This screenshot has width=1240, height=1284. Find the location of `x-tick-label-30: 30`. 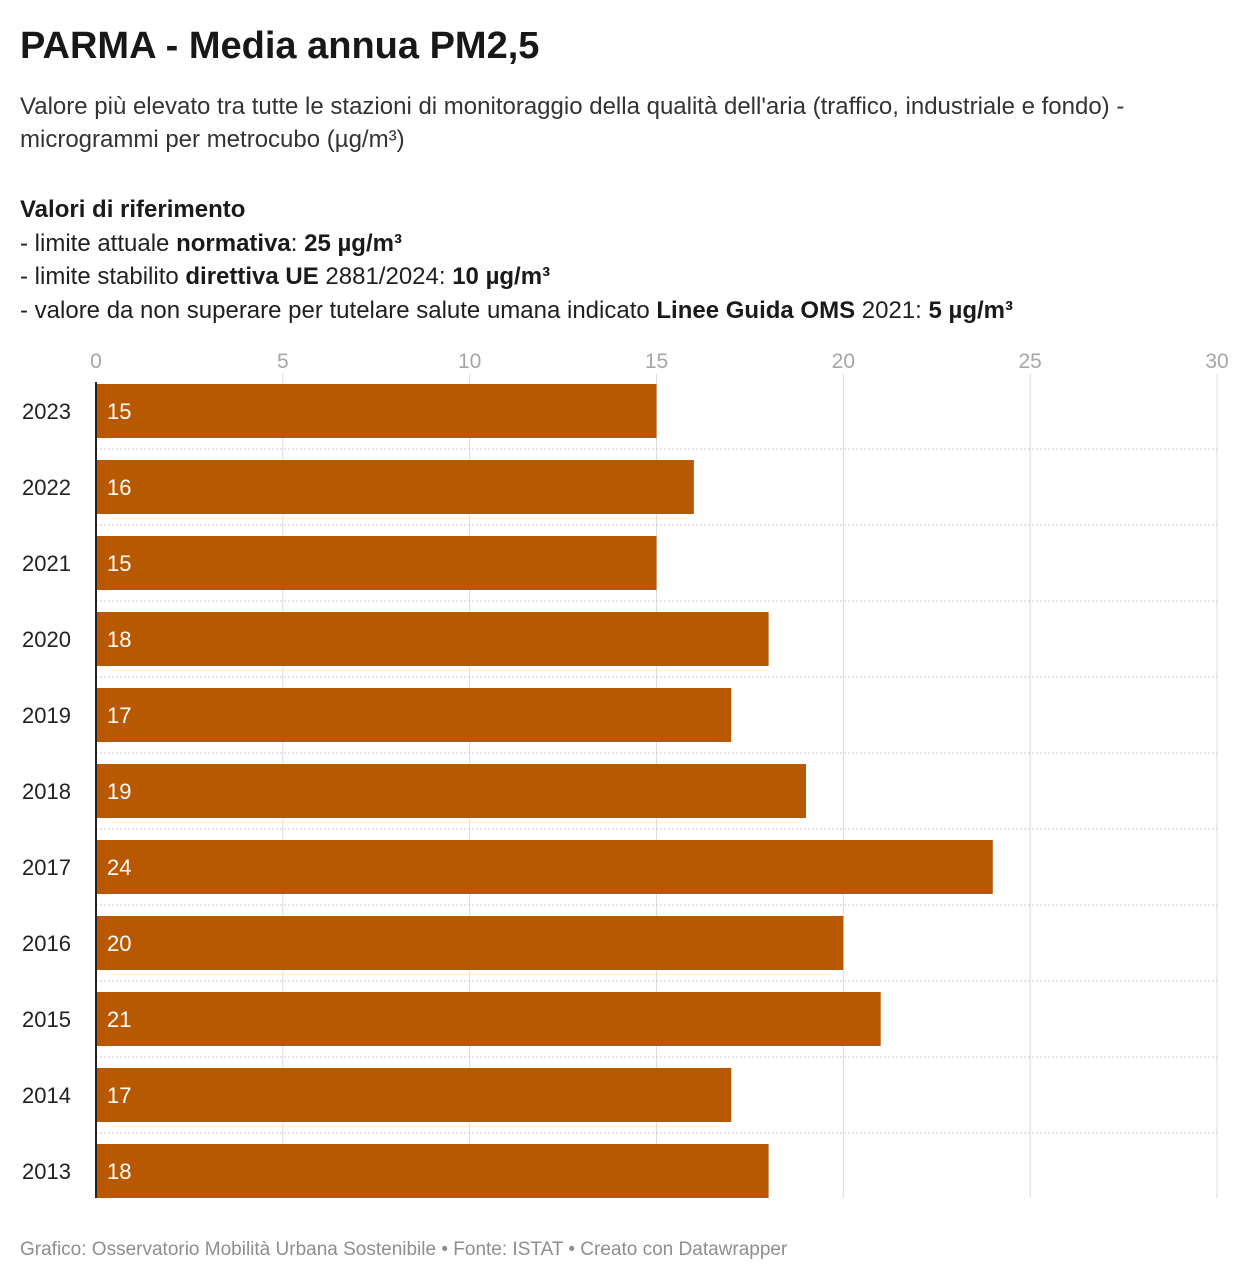

x-tick-label-30: 30 is located at coordinates (1216, 361).